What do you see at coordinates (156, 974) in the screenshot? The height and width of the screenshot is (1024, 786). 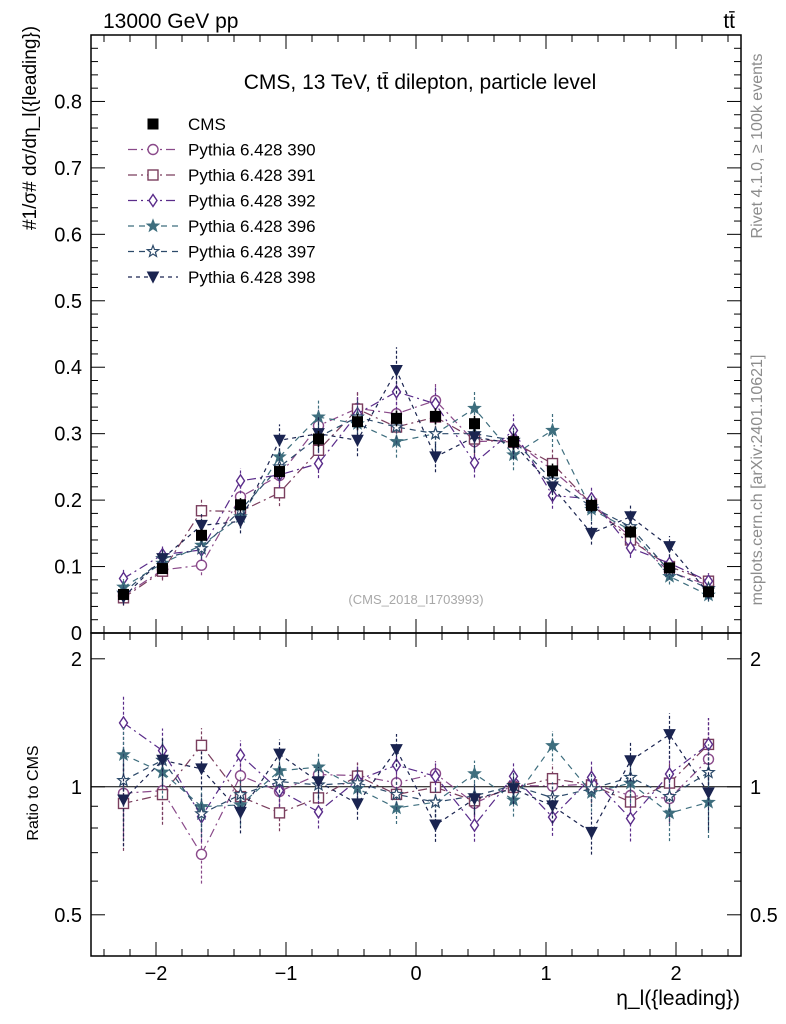 I see `x-tick-label: −2` at bounding box center [156, 974].